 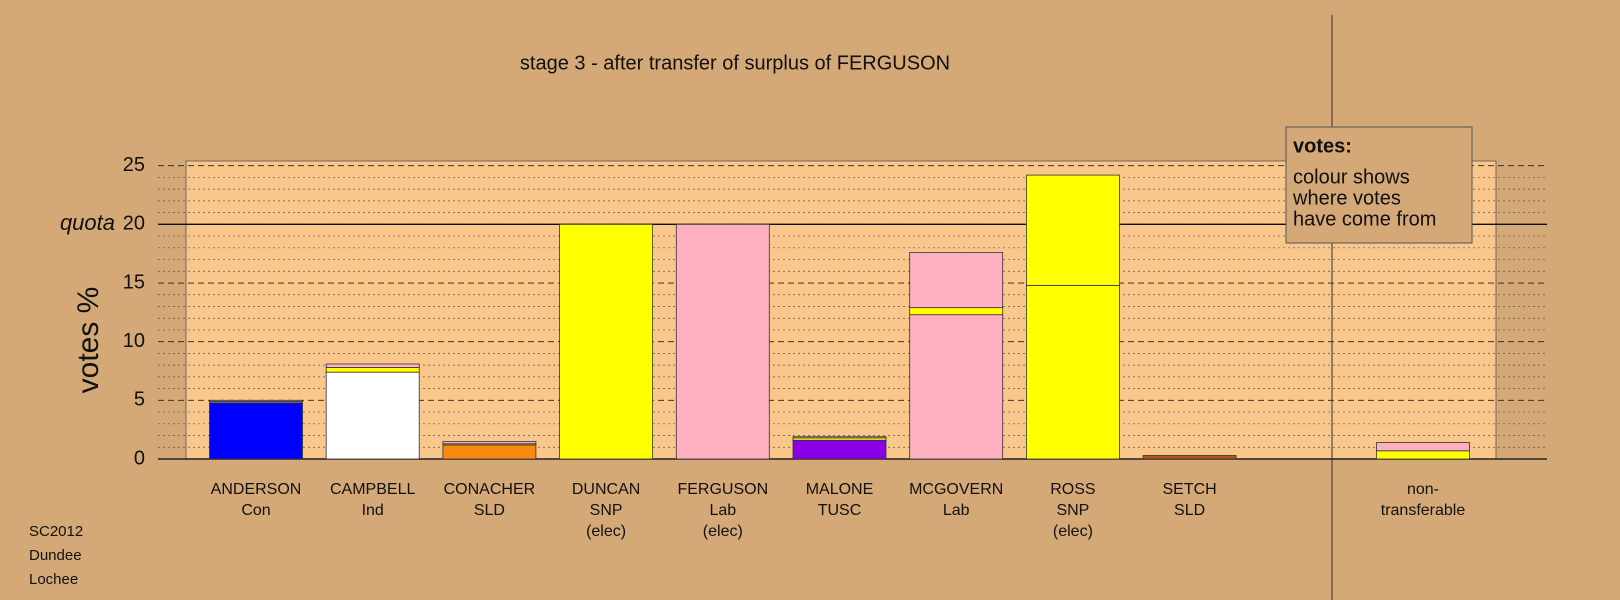 What do you see at coordinates (139, 400) in the screenshot?
I see `y-tick-label: 5` at bounding box center [139, 400].